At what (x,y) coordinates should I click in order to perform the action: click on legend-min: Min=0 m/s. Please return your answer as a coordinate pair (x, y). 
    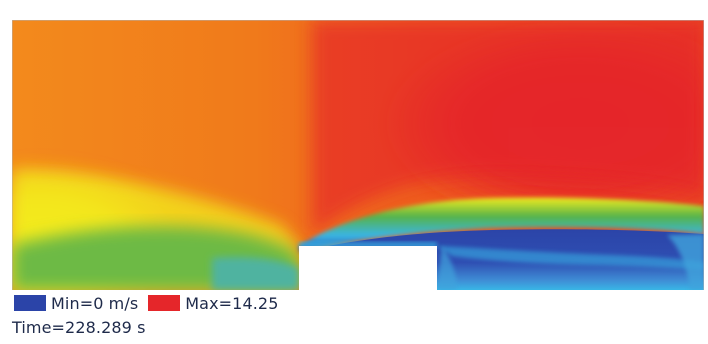
    Looking at the image, I should click on (76, 303).